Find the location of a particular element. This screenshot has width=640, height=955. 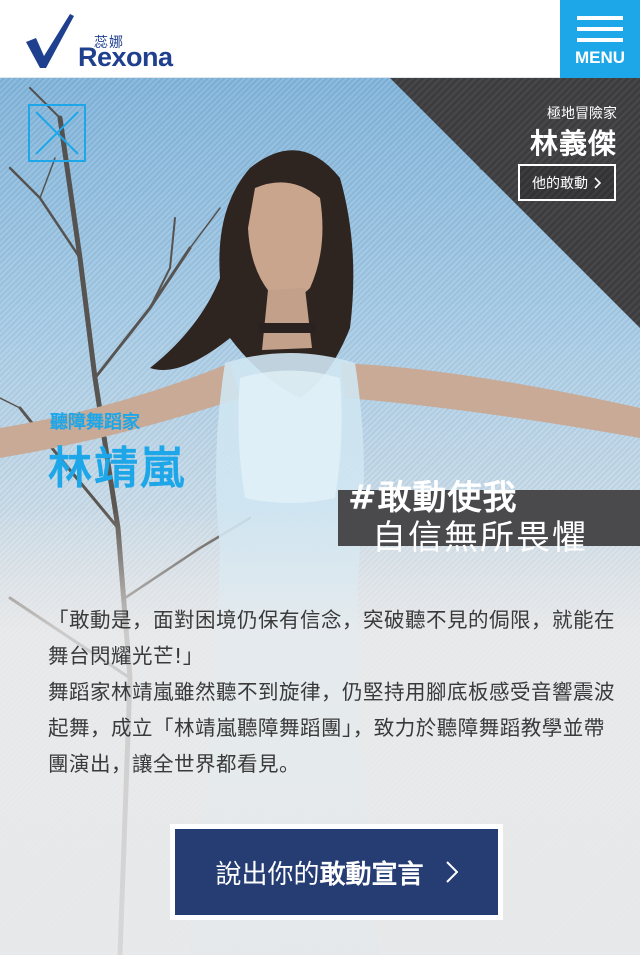

site-header: 蕊娜 Rexona MENU is located at coordinates (320, 39).